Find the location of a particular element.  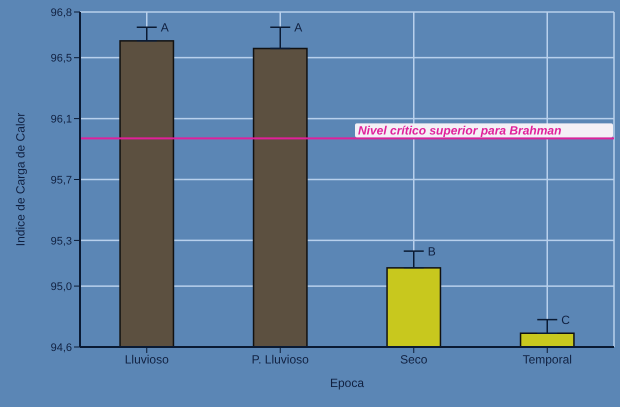

ref-line-label: Nivel crítico superior para Brahman is located at coordinates (460, 130).